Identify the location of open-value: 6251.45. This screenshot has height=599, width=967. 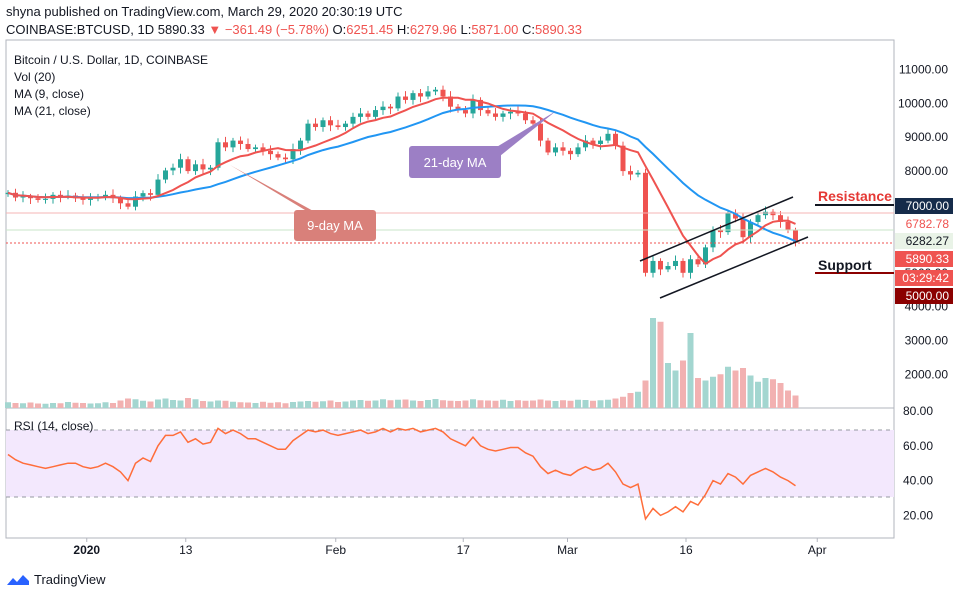
(370, 29).